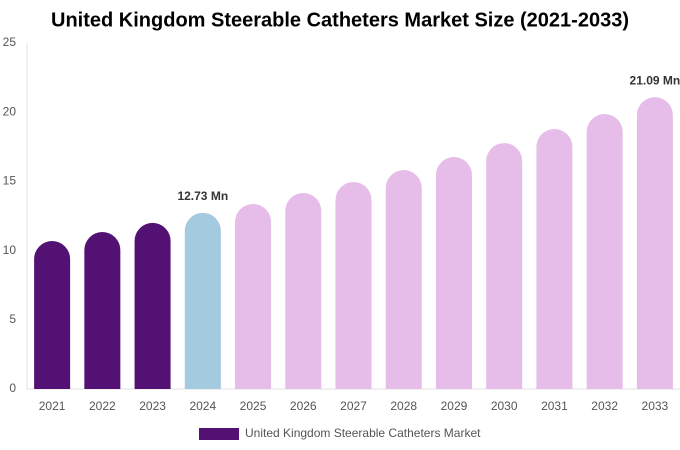  I want to click on x-tick-label: 2033, so click(655, 406).